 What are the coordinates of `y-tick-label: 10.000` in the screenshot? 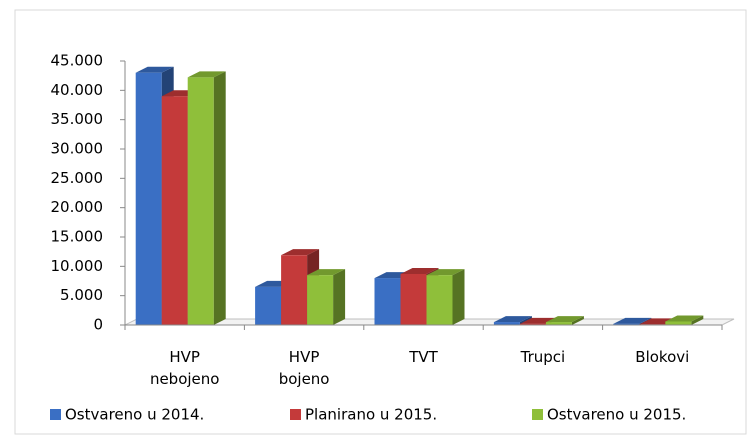 It's located at (77, 266).